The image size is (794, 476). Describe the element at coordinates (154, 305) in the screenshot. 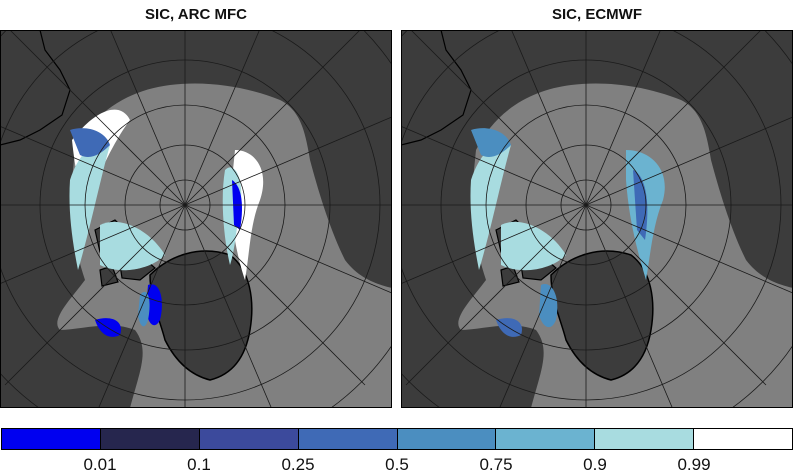

I see `ice-blue-fram-left` at that location.